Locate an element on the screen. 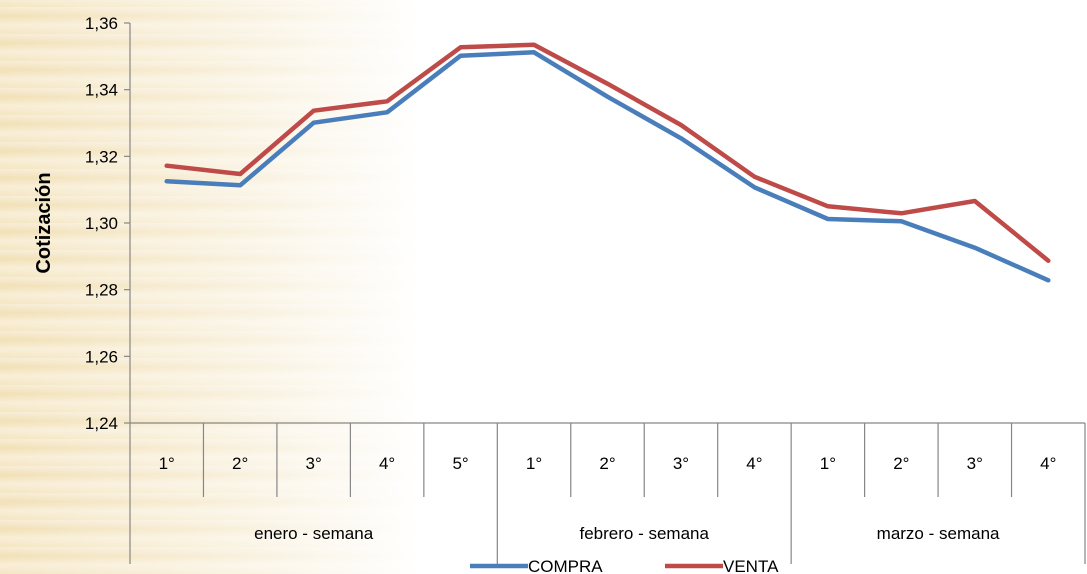 The height and width of the screenshot is (574, 1087). y-tick-label: 1,36 is located at coordinates (101, 23).